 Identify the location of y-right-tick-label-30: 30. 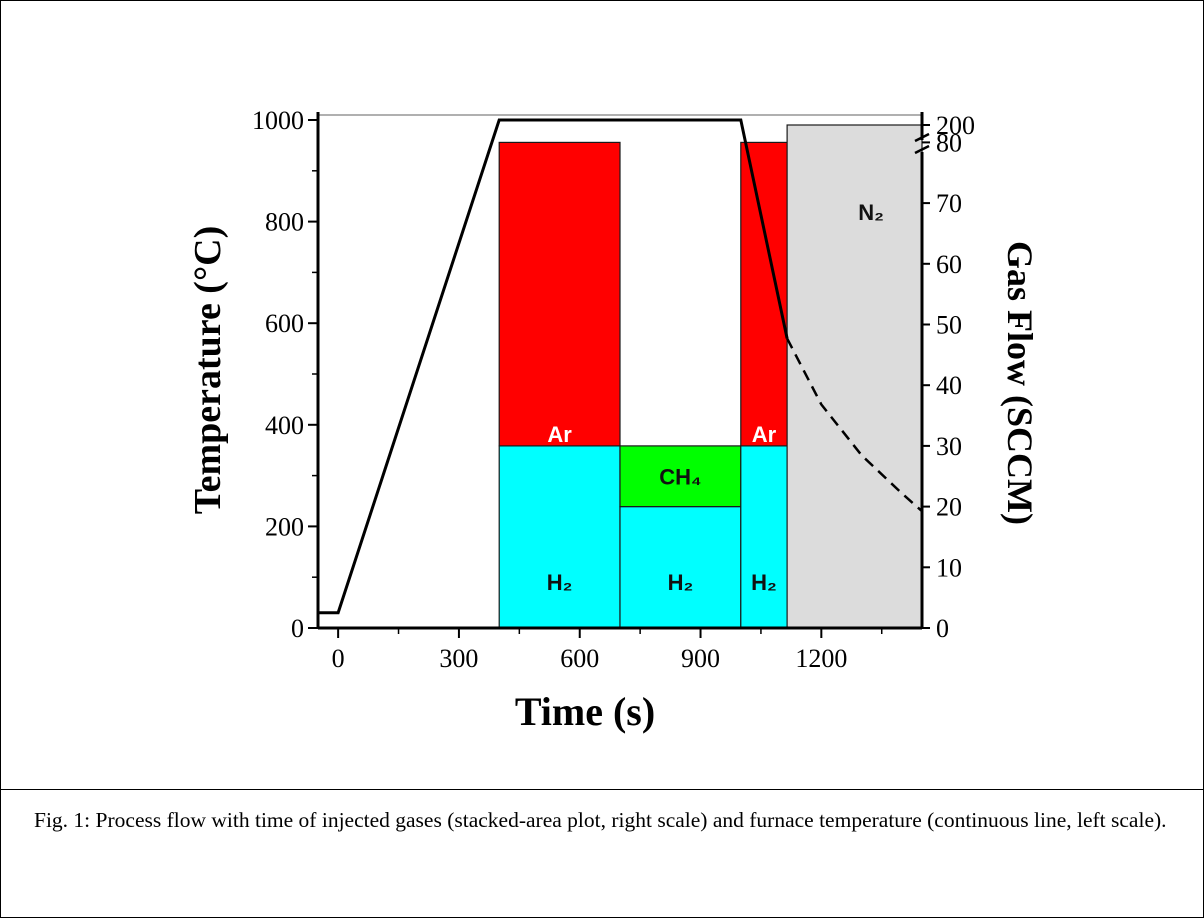
(949, 446).